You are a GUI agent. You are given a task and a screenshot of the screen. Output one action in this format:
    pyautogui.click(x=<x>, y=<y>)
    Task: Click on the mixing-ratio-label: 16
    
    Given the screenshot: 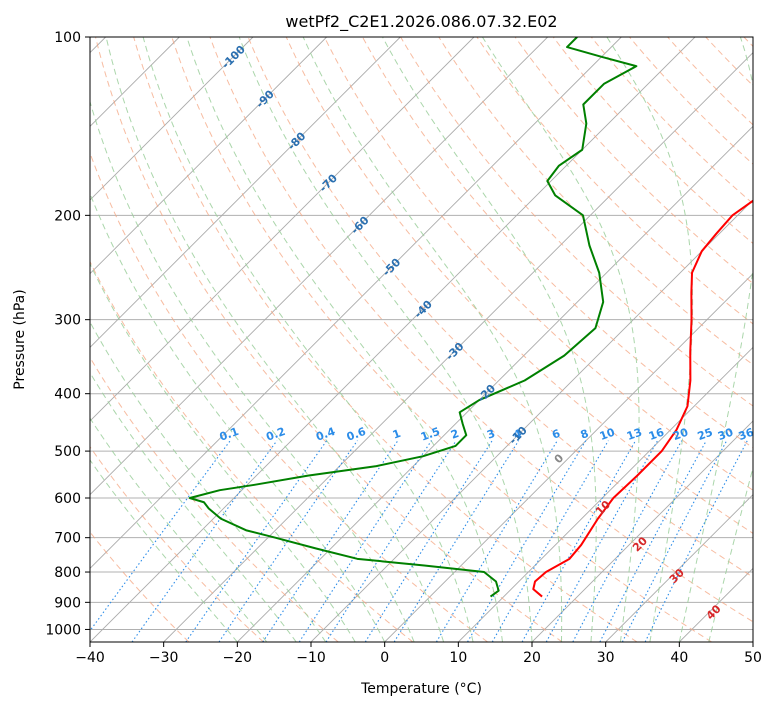 What is the action you would take?
    pyautogui.click(x=656, y=434)
    